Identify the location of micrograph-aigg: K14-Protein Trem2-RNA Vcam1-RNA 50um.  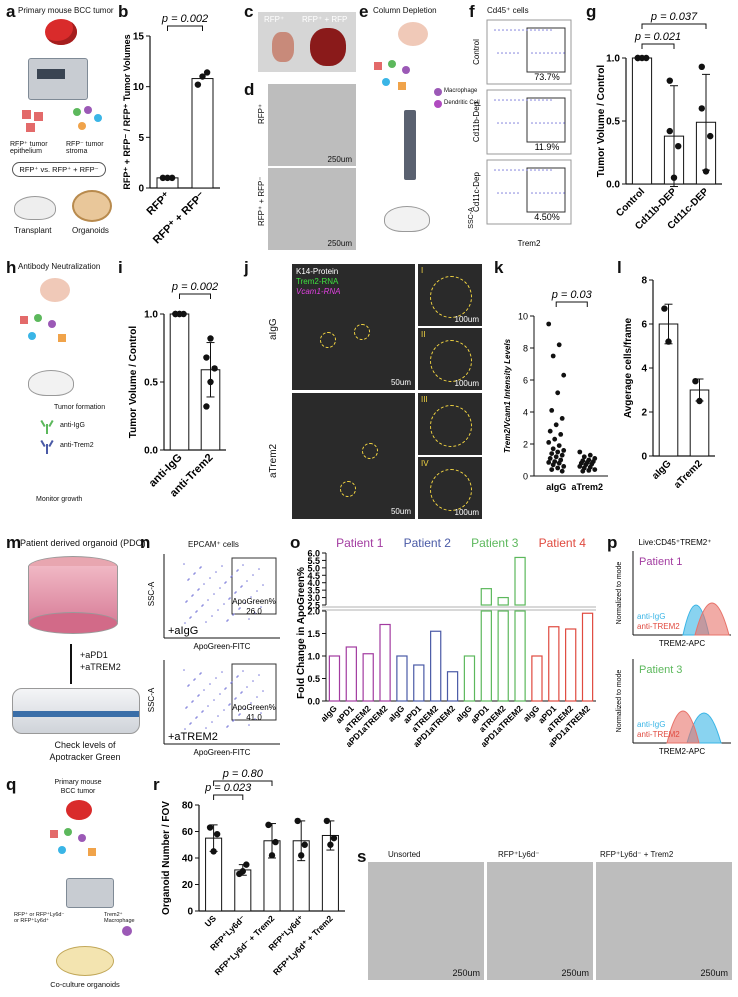
(353, 327).